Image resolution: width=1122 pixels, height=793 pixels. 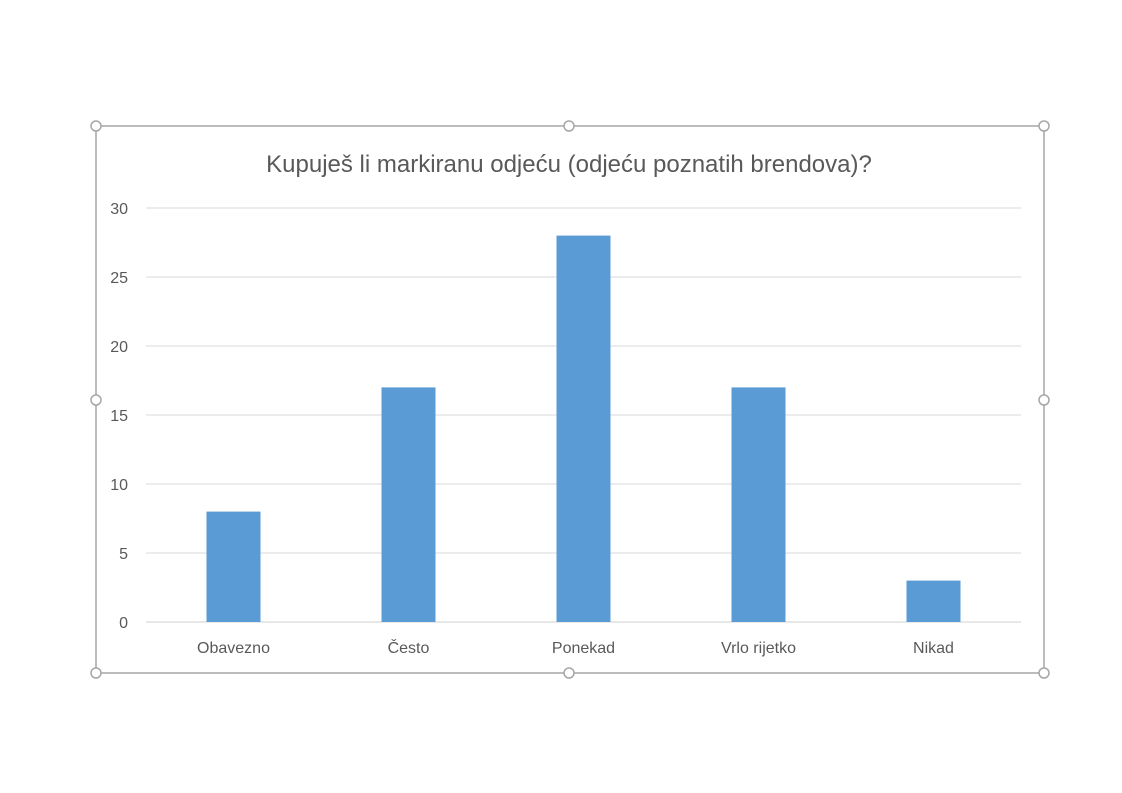 I want to click on y-tick-label: 30, so click(x=119, y=209).